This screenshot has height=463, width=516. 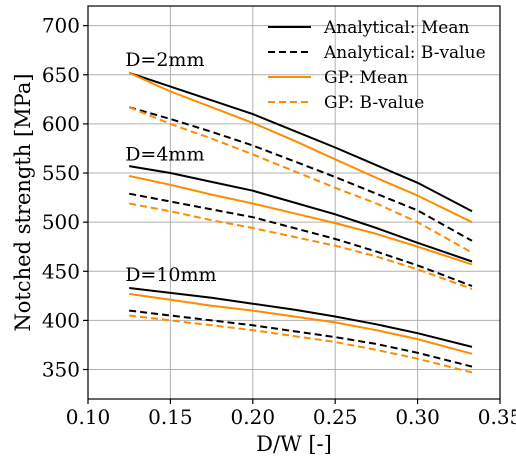 What do you see at coordinates (164, 154) in the screenshot?
I see `group-annotation: D=4mm` at bounding box center [164, 154].